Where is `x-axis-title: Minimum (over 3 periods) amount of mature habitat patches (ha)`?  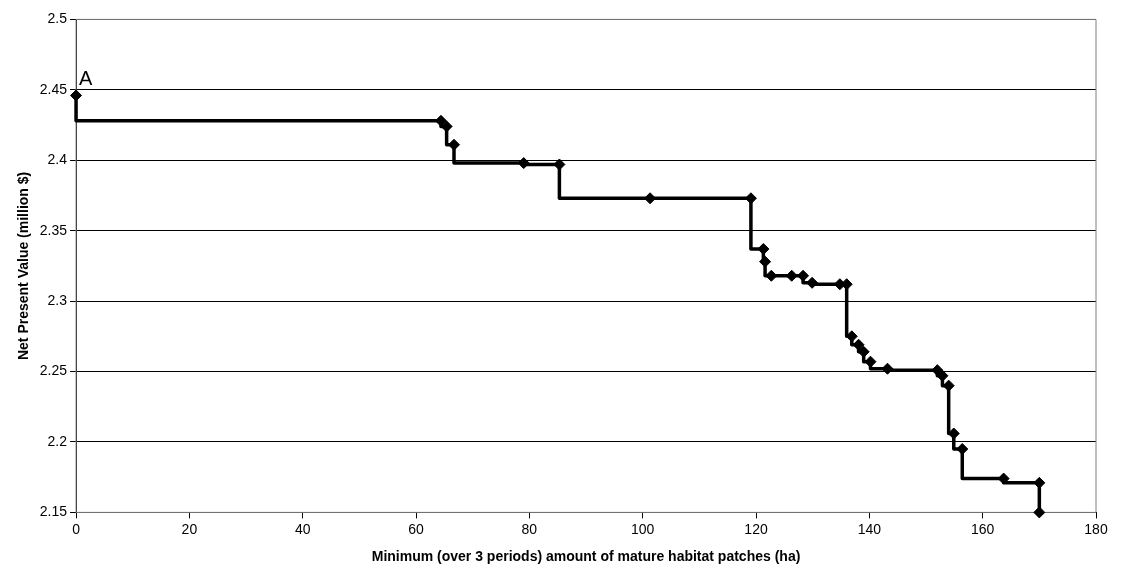
x-axis-title: Minimum (over 3 periods) amount of mature habitat patches (ha) is located at coordinates (586, 556).